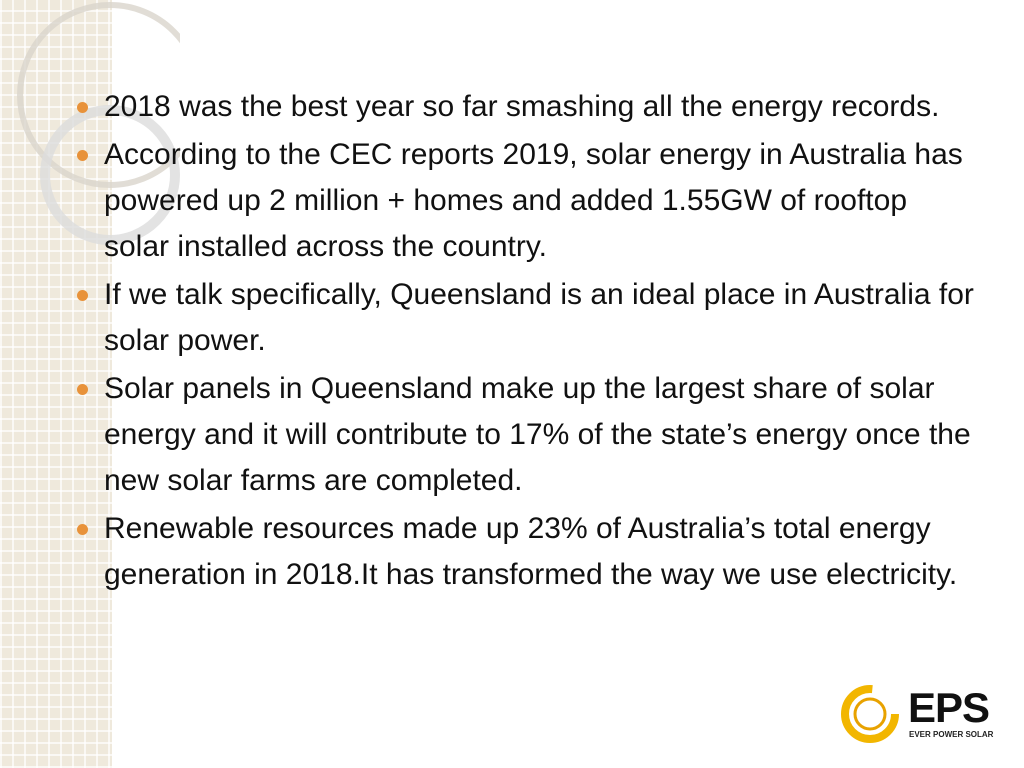 This screenshot has height=768, width=1024. What do you see at coordinates (951, 734) in the screenshot?
I see `logo-tagline: EVER POWER SOLAR` at bounding box center [951, 734].